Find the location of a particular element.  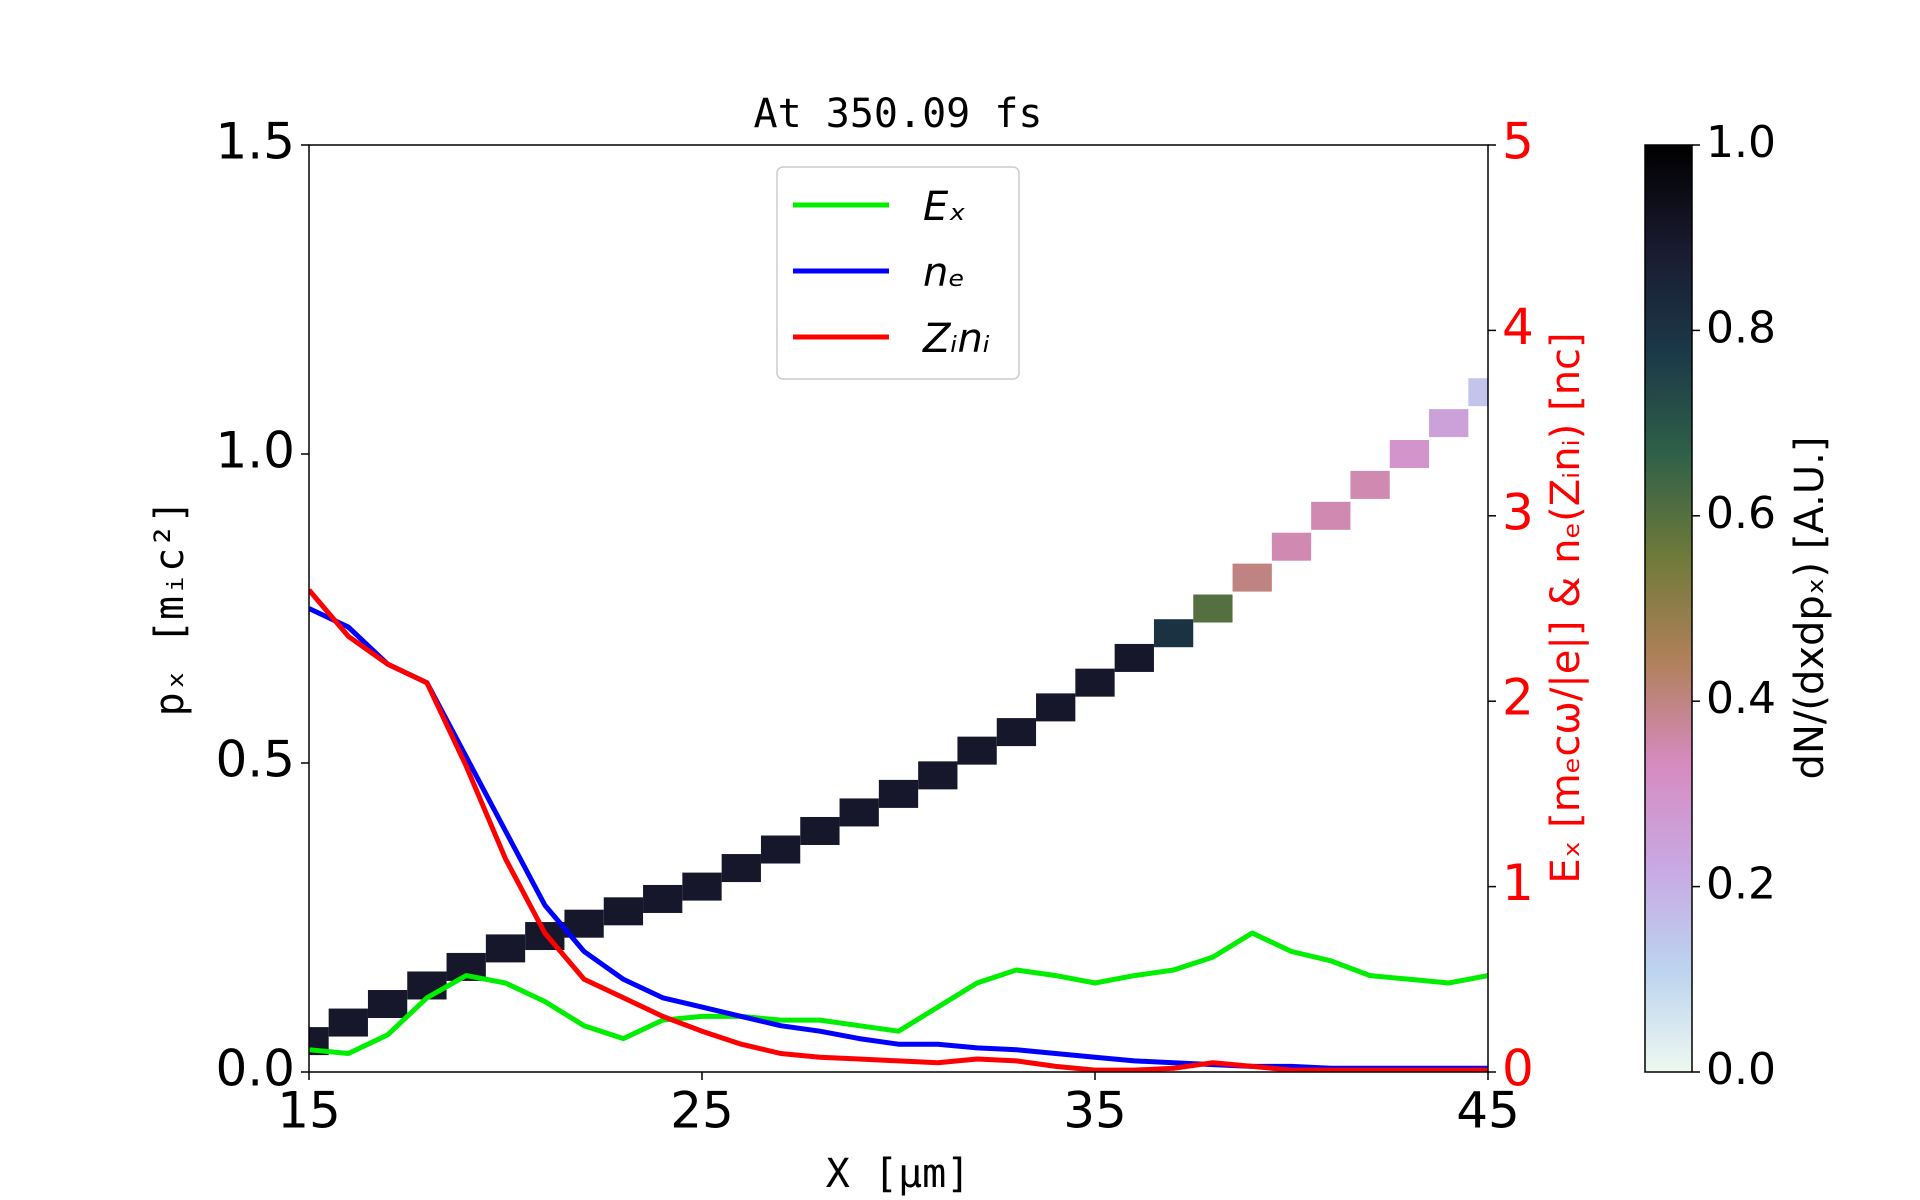

y-tick-label: 1.5 is located at coordinates (255, 142).